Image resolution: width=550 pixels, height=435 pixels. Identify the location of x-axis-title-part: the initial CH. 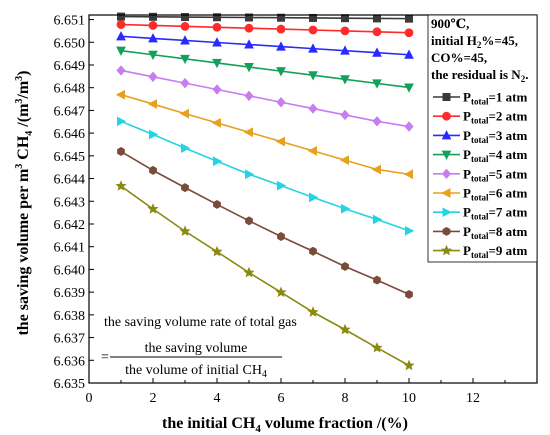
(209, 423).